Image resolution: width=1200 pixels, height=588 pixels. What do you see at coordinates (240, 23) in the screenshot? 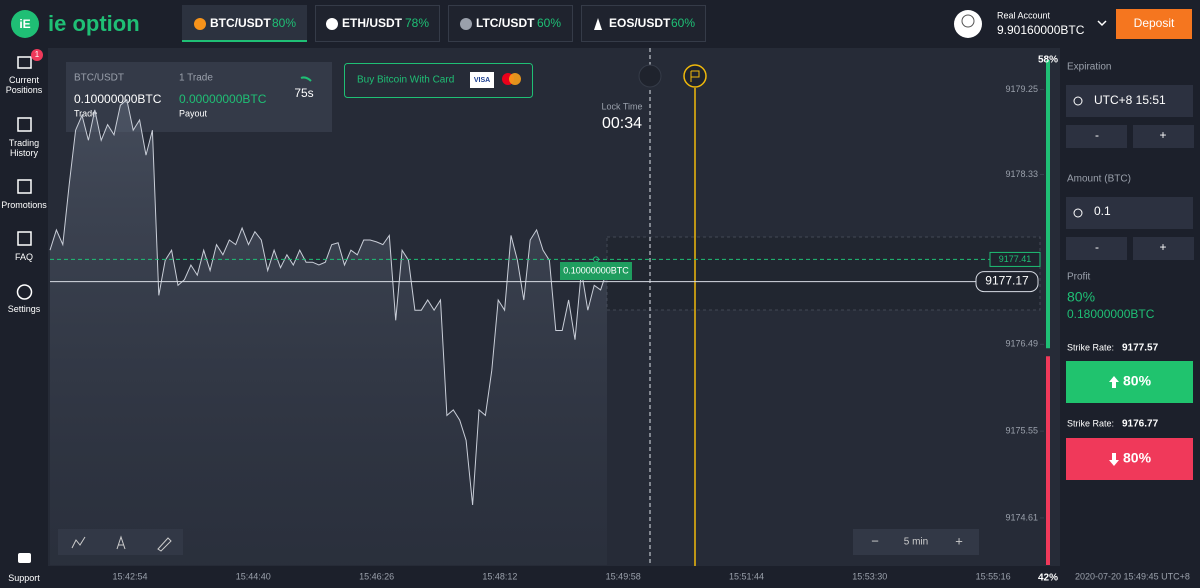
I see `tab-pair: BTC/USDT` at bounding box center [240, 23].